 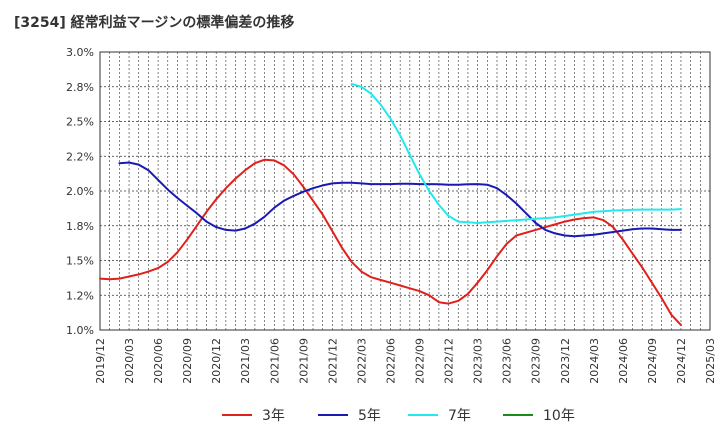 What do you see at coordinates (459, 416) in the screenshot?
I see `legend-label: 7年` at bounding box center [459, 416].